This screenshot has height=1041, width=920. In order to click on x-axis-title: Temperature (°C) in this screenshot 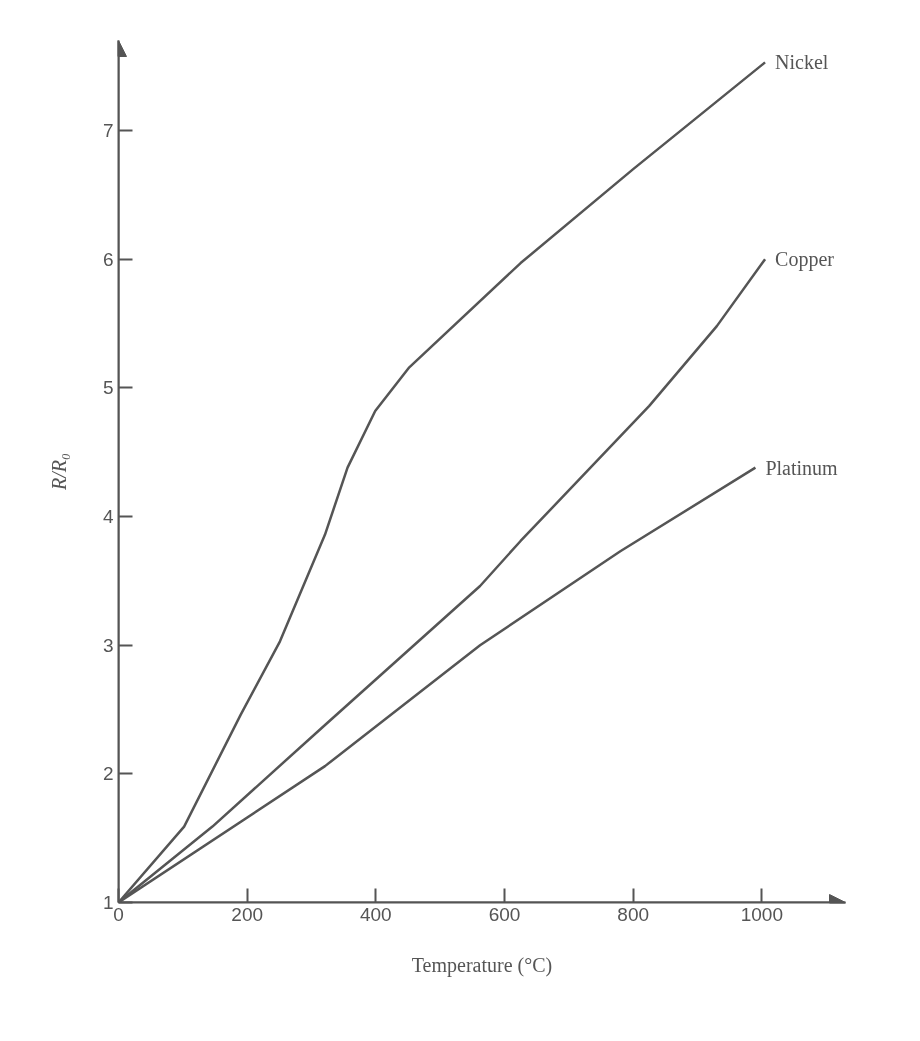, I will do `click(482, 965)`.